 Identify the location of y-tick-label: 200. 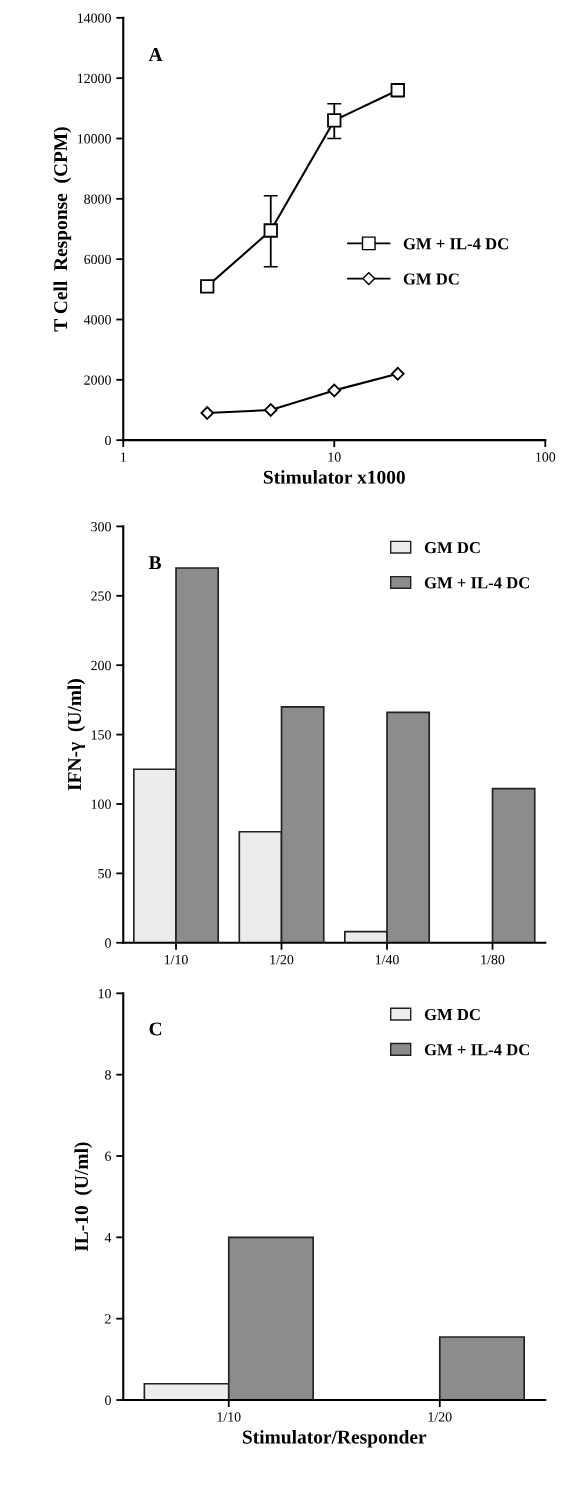
(101, 665).